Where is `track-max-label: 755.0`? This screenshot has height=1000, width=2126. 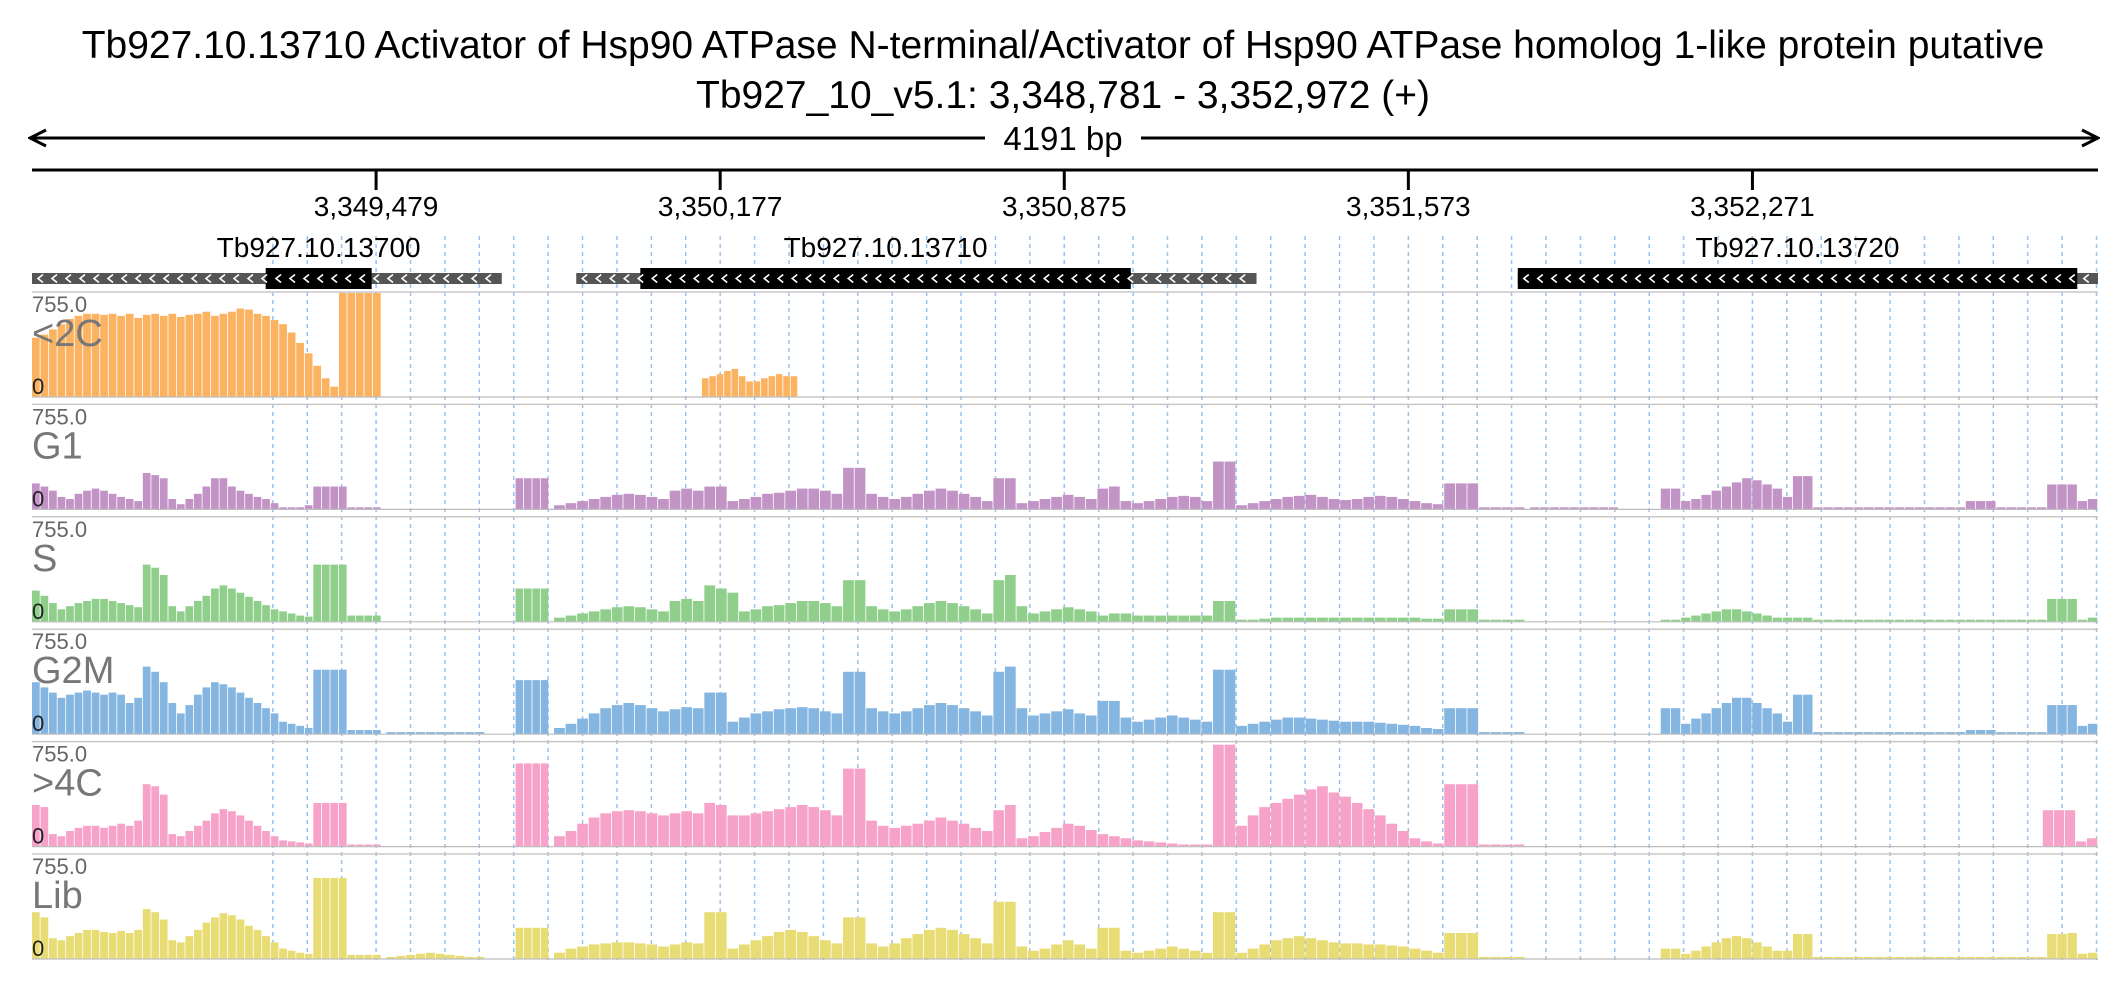 track-max-label: 755.0 is located at coordinates (59, 866).